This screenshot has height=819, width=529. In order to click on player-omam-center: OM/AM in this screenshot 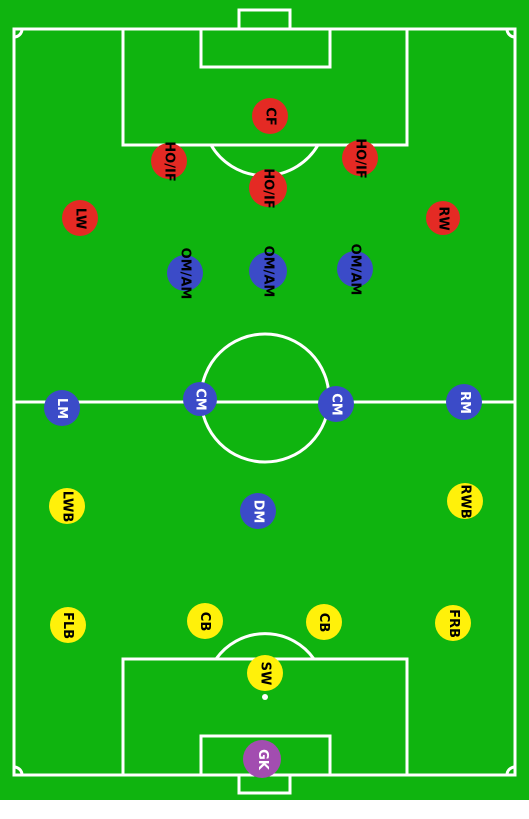, I will do `click(268, 271)`.